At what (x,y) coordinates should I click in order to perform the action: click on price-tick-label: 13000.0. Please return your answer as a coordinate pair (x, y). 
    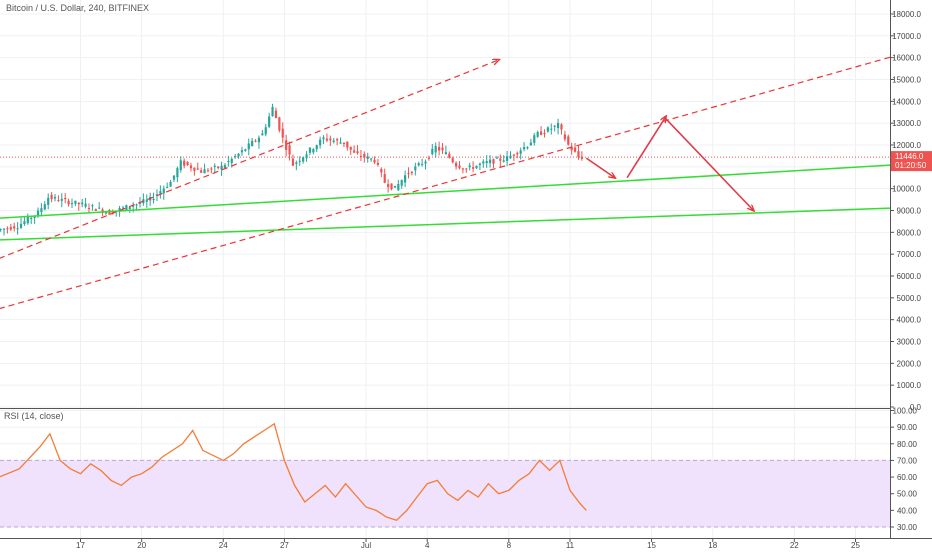
    Looking at the image, I should click on (906, 123).